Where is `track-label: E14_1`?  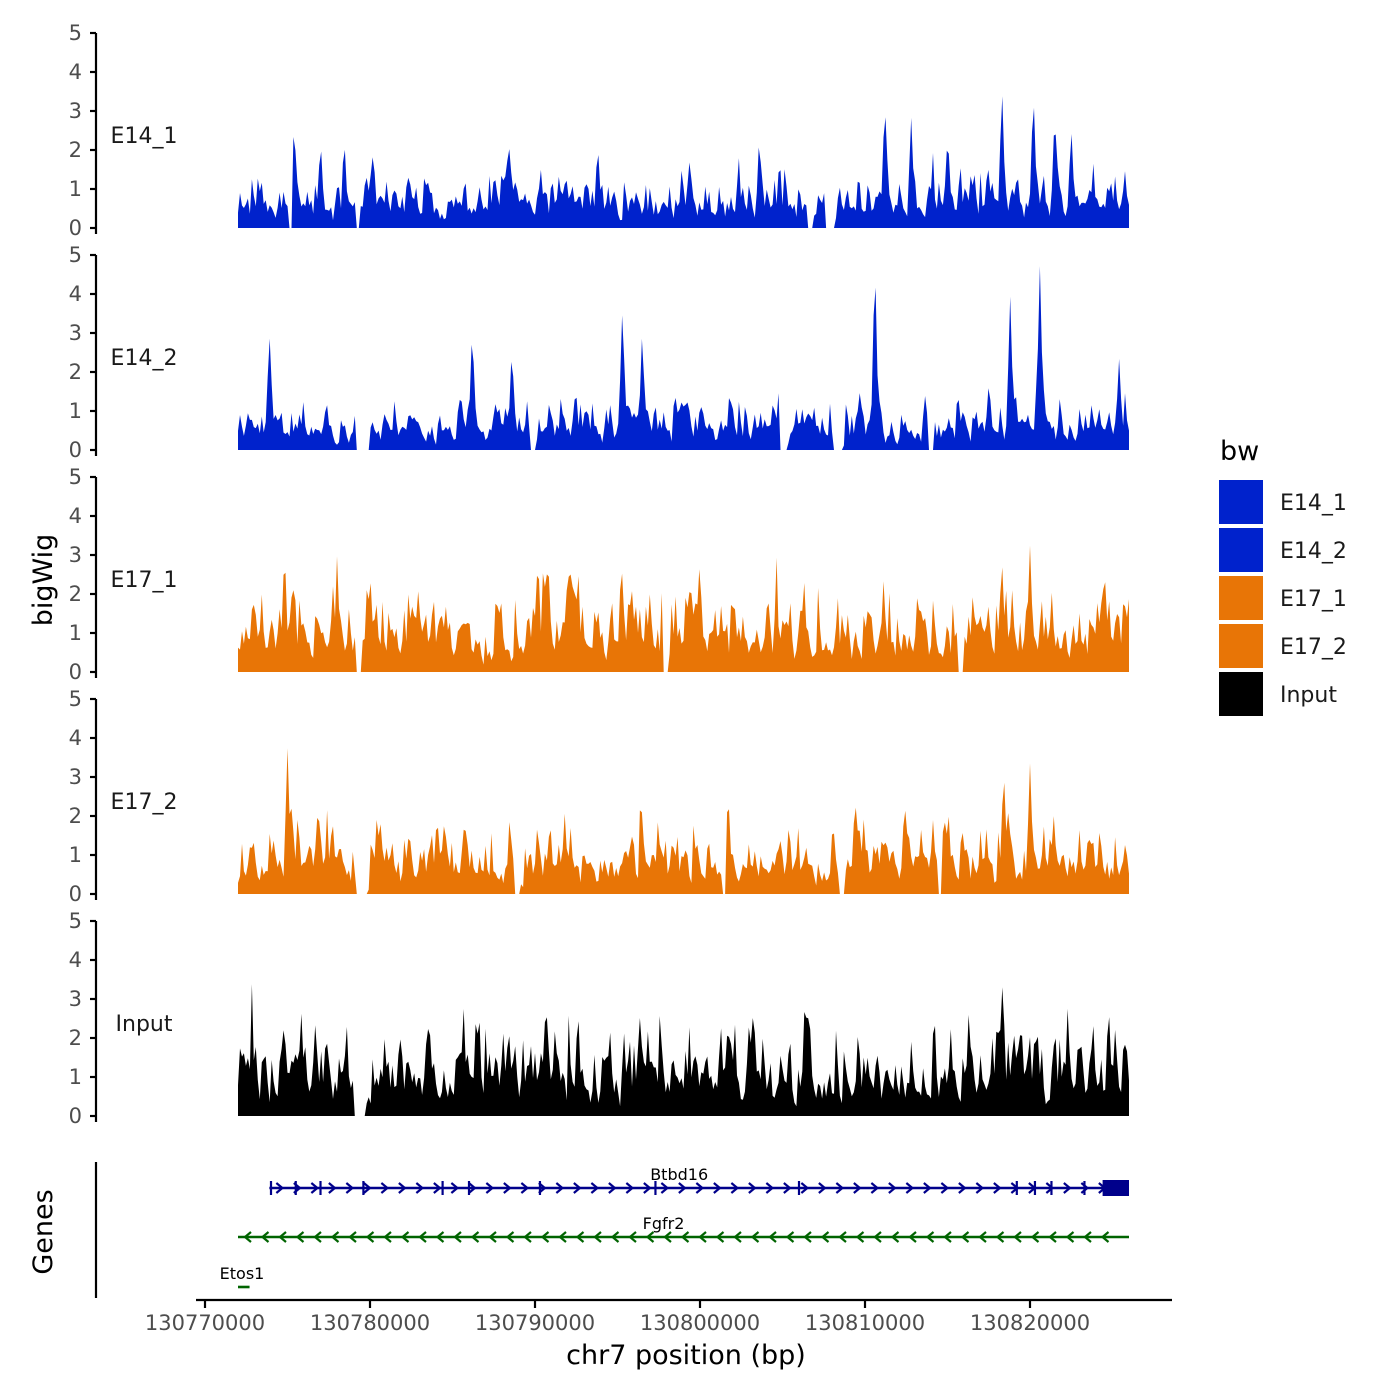 track-label: E14_1 is located at coordinates (144, 136).